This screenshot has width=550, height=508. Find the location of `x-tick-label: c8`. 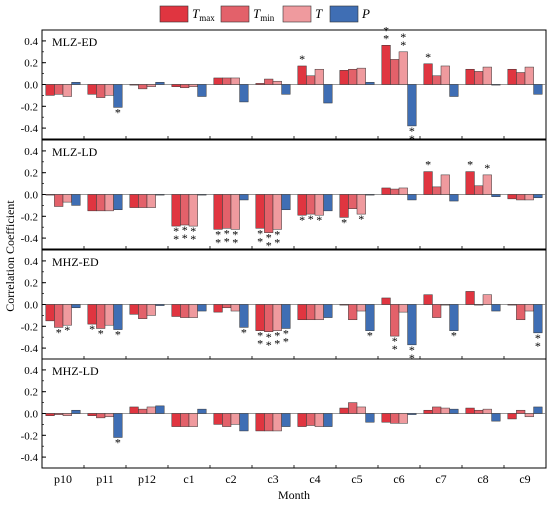

x-tick-label: c8 is located at coordinates (482, 479).